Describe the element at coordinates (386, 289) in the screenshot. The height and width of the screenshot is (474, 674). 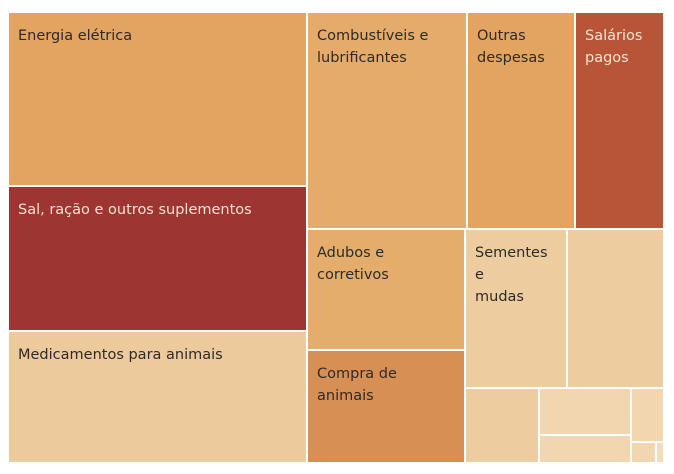
I see `treemap-tile: Adubos e corretivos` at that location.